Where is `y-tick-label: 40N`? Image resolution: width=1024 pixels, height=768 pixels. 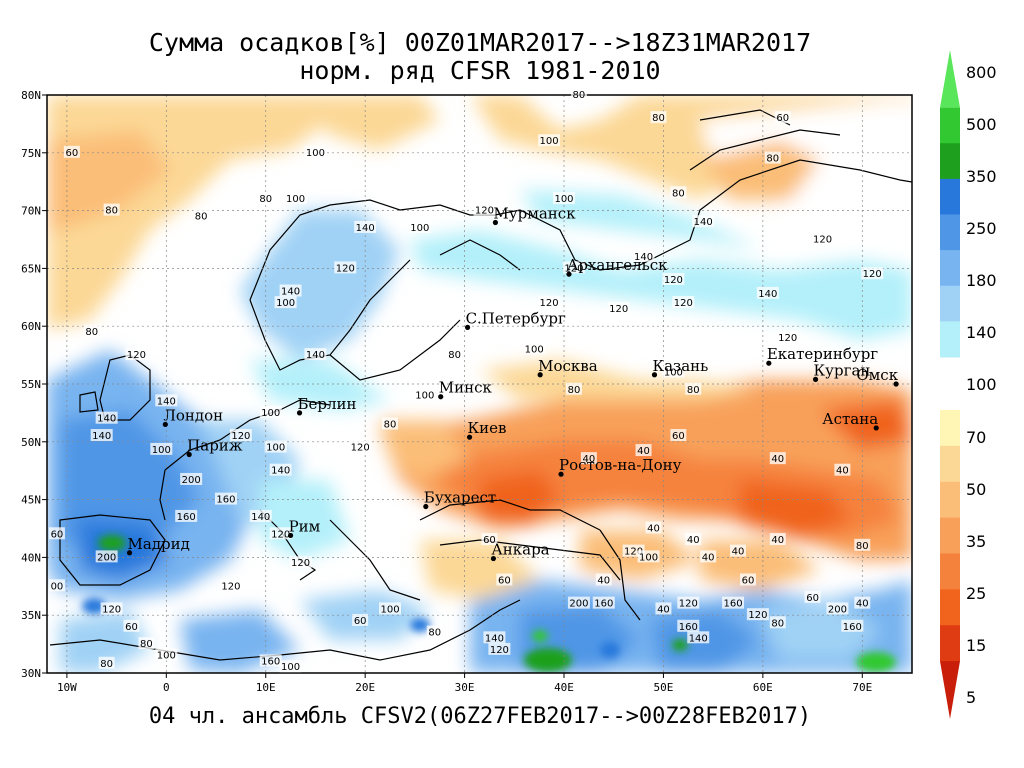
y-tick-label: 40N is located at coordinates (31, 557).